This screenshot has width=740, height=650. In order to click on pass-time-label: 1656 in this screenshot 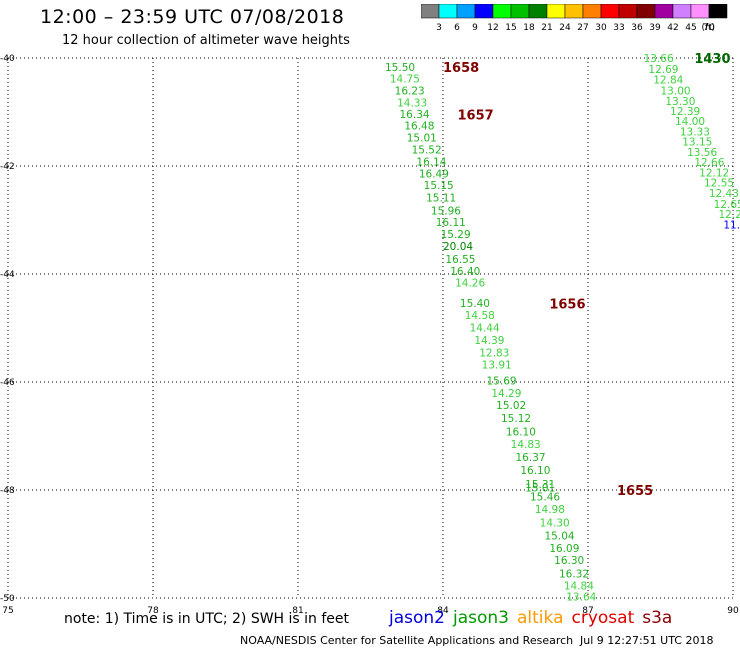, I will do `click(567, 305)`.